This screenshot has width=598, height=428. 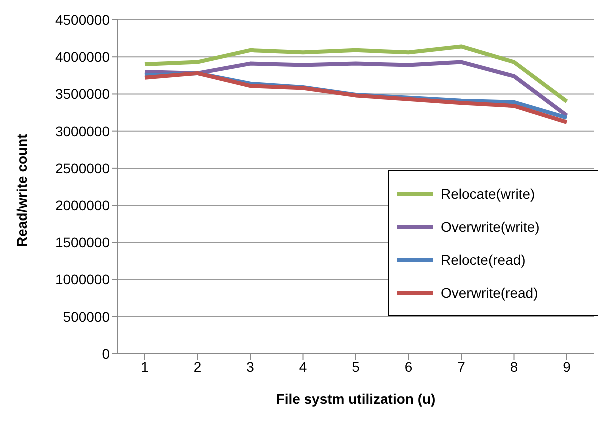 What do you see at coordinates (82, 280) in the screenshot?
I see `y-tick-label: 1000000` at bounding box center [82, 280].